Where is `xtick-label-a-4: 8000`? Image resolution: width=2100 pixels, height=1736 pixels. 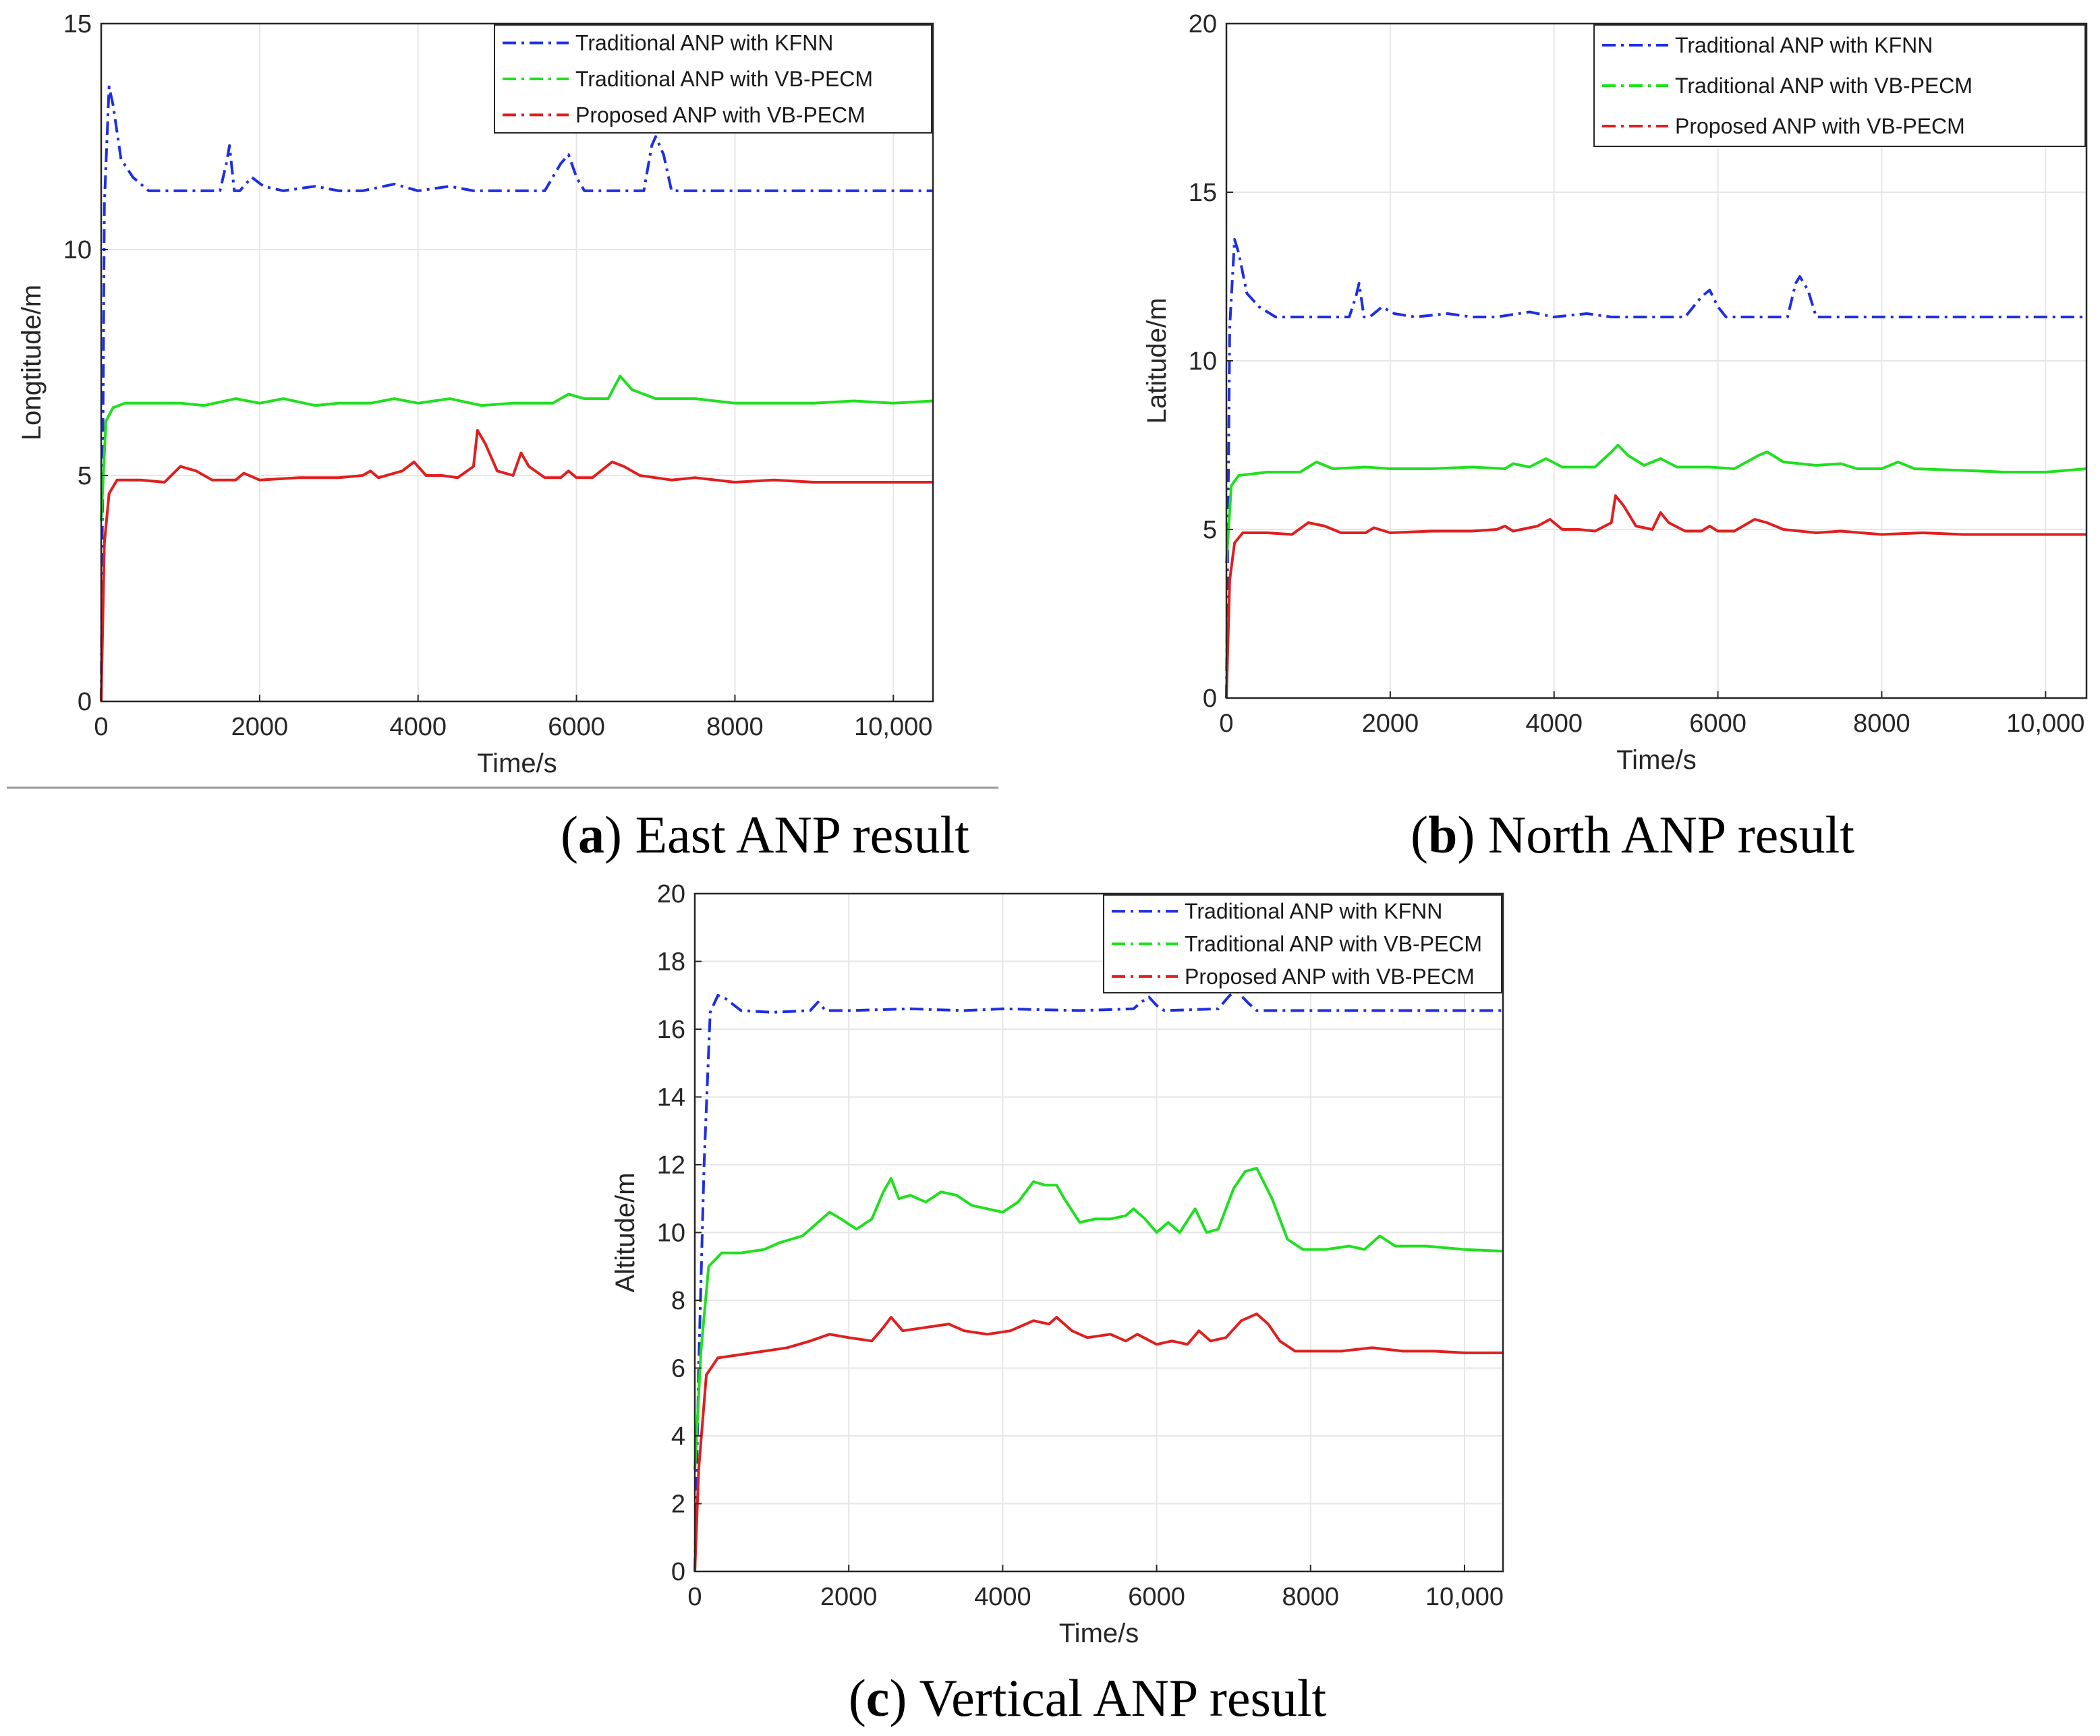
xtick-label-a-4: 8000 is located at coordinates (735, 727).